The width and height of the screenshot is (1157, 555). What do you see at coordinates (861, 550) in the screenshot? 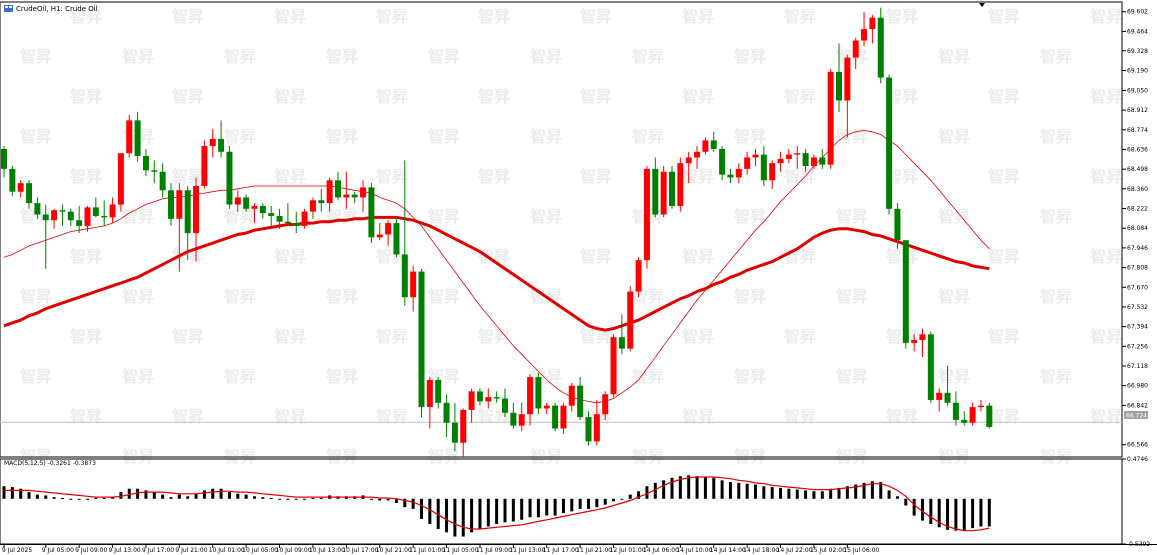
I see `time-tick-label: 15 Jul 06:00` at bounding box center [861, 550].